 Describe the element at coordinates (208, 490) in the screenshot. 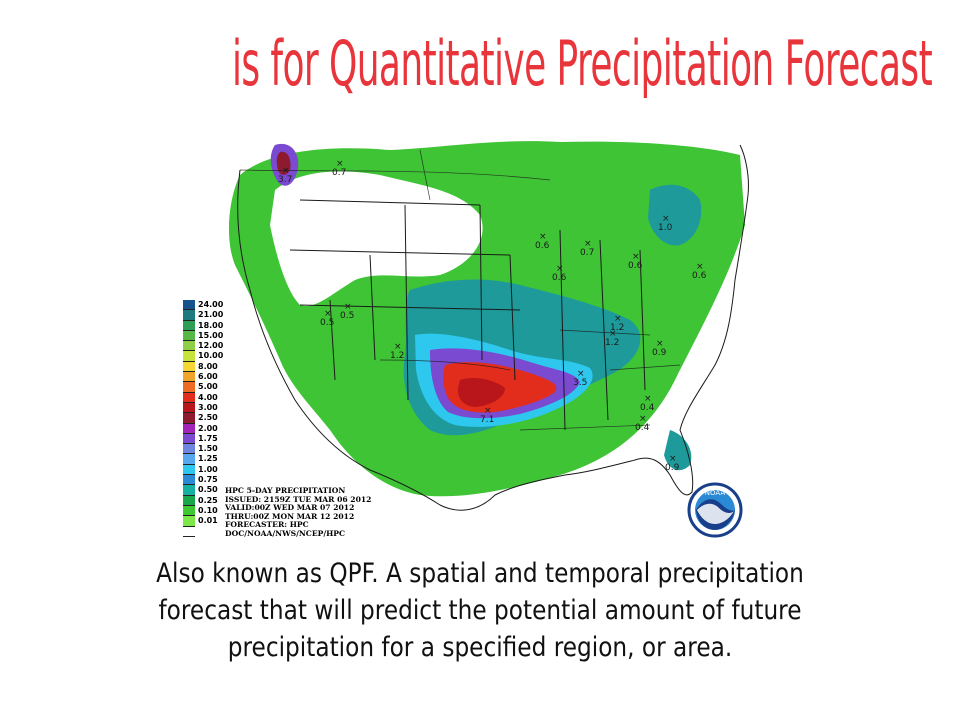

I see `legend-label: 0.50` at that location.